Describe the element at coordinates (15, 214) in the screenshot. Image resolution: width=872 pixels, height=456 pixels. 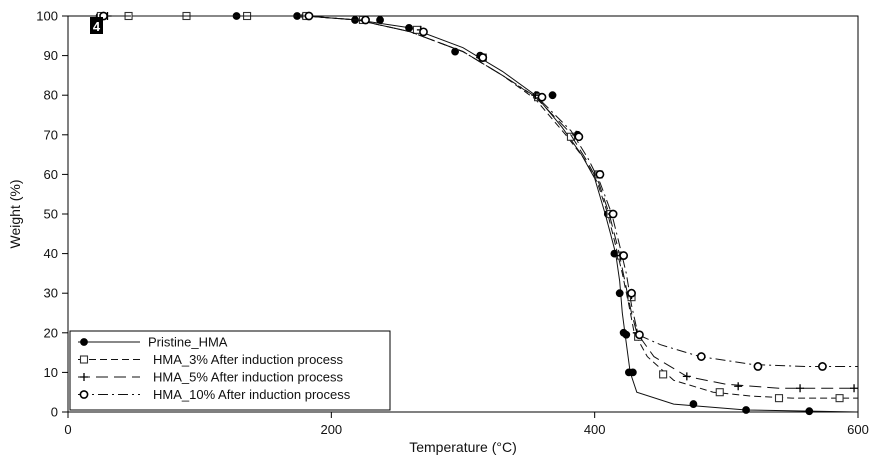
I see `y-axis-title: Weight (%)` at that location.